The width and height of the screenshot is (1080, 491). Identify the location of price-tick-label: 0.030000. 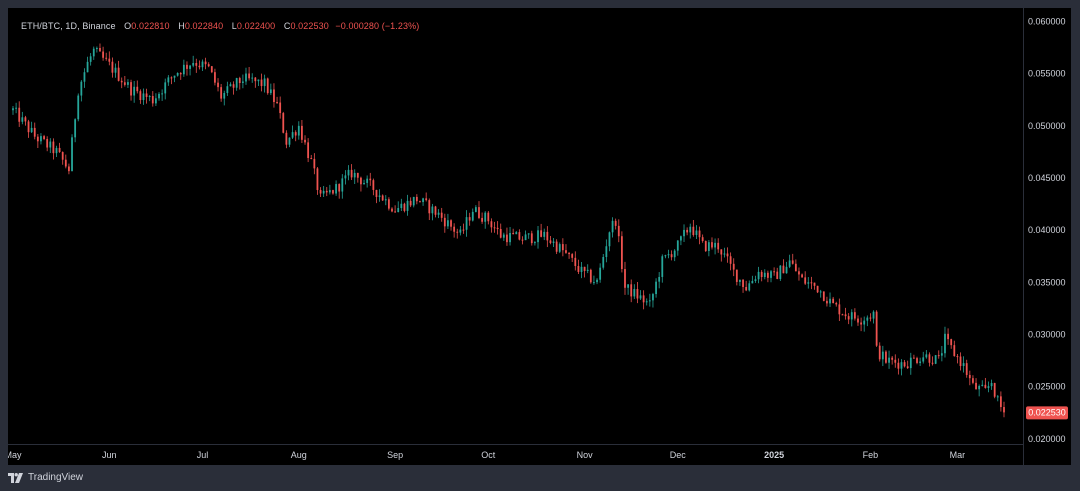
(1047, 334).